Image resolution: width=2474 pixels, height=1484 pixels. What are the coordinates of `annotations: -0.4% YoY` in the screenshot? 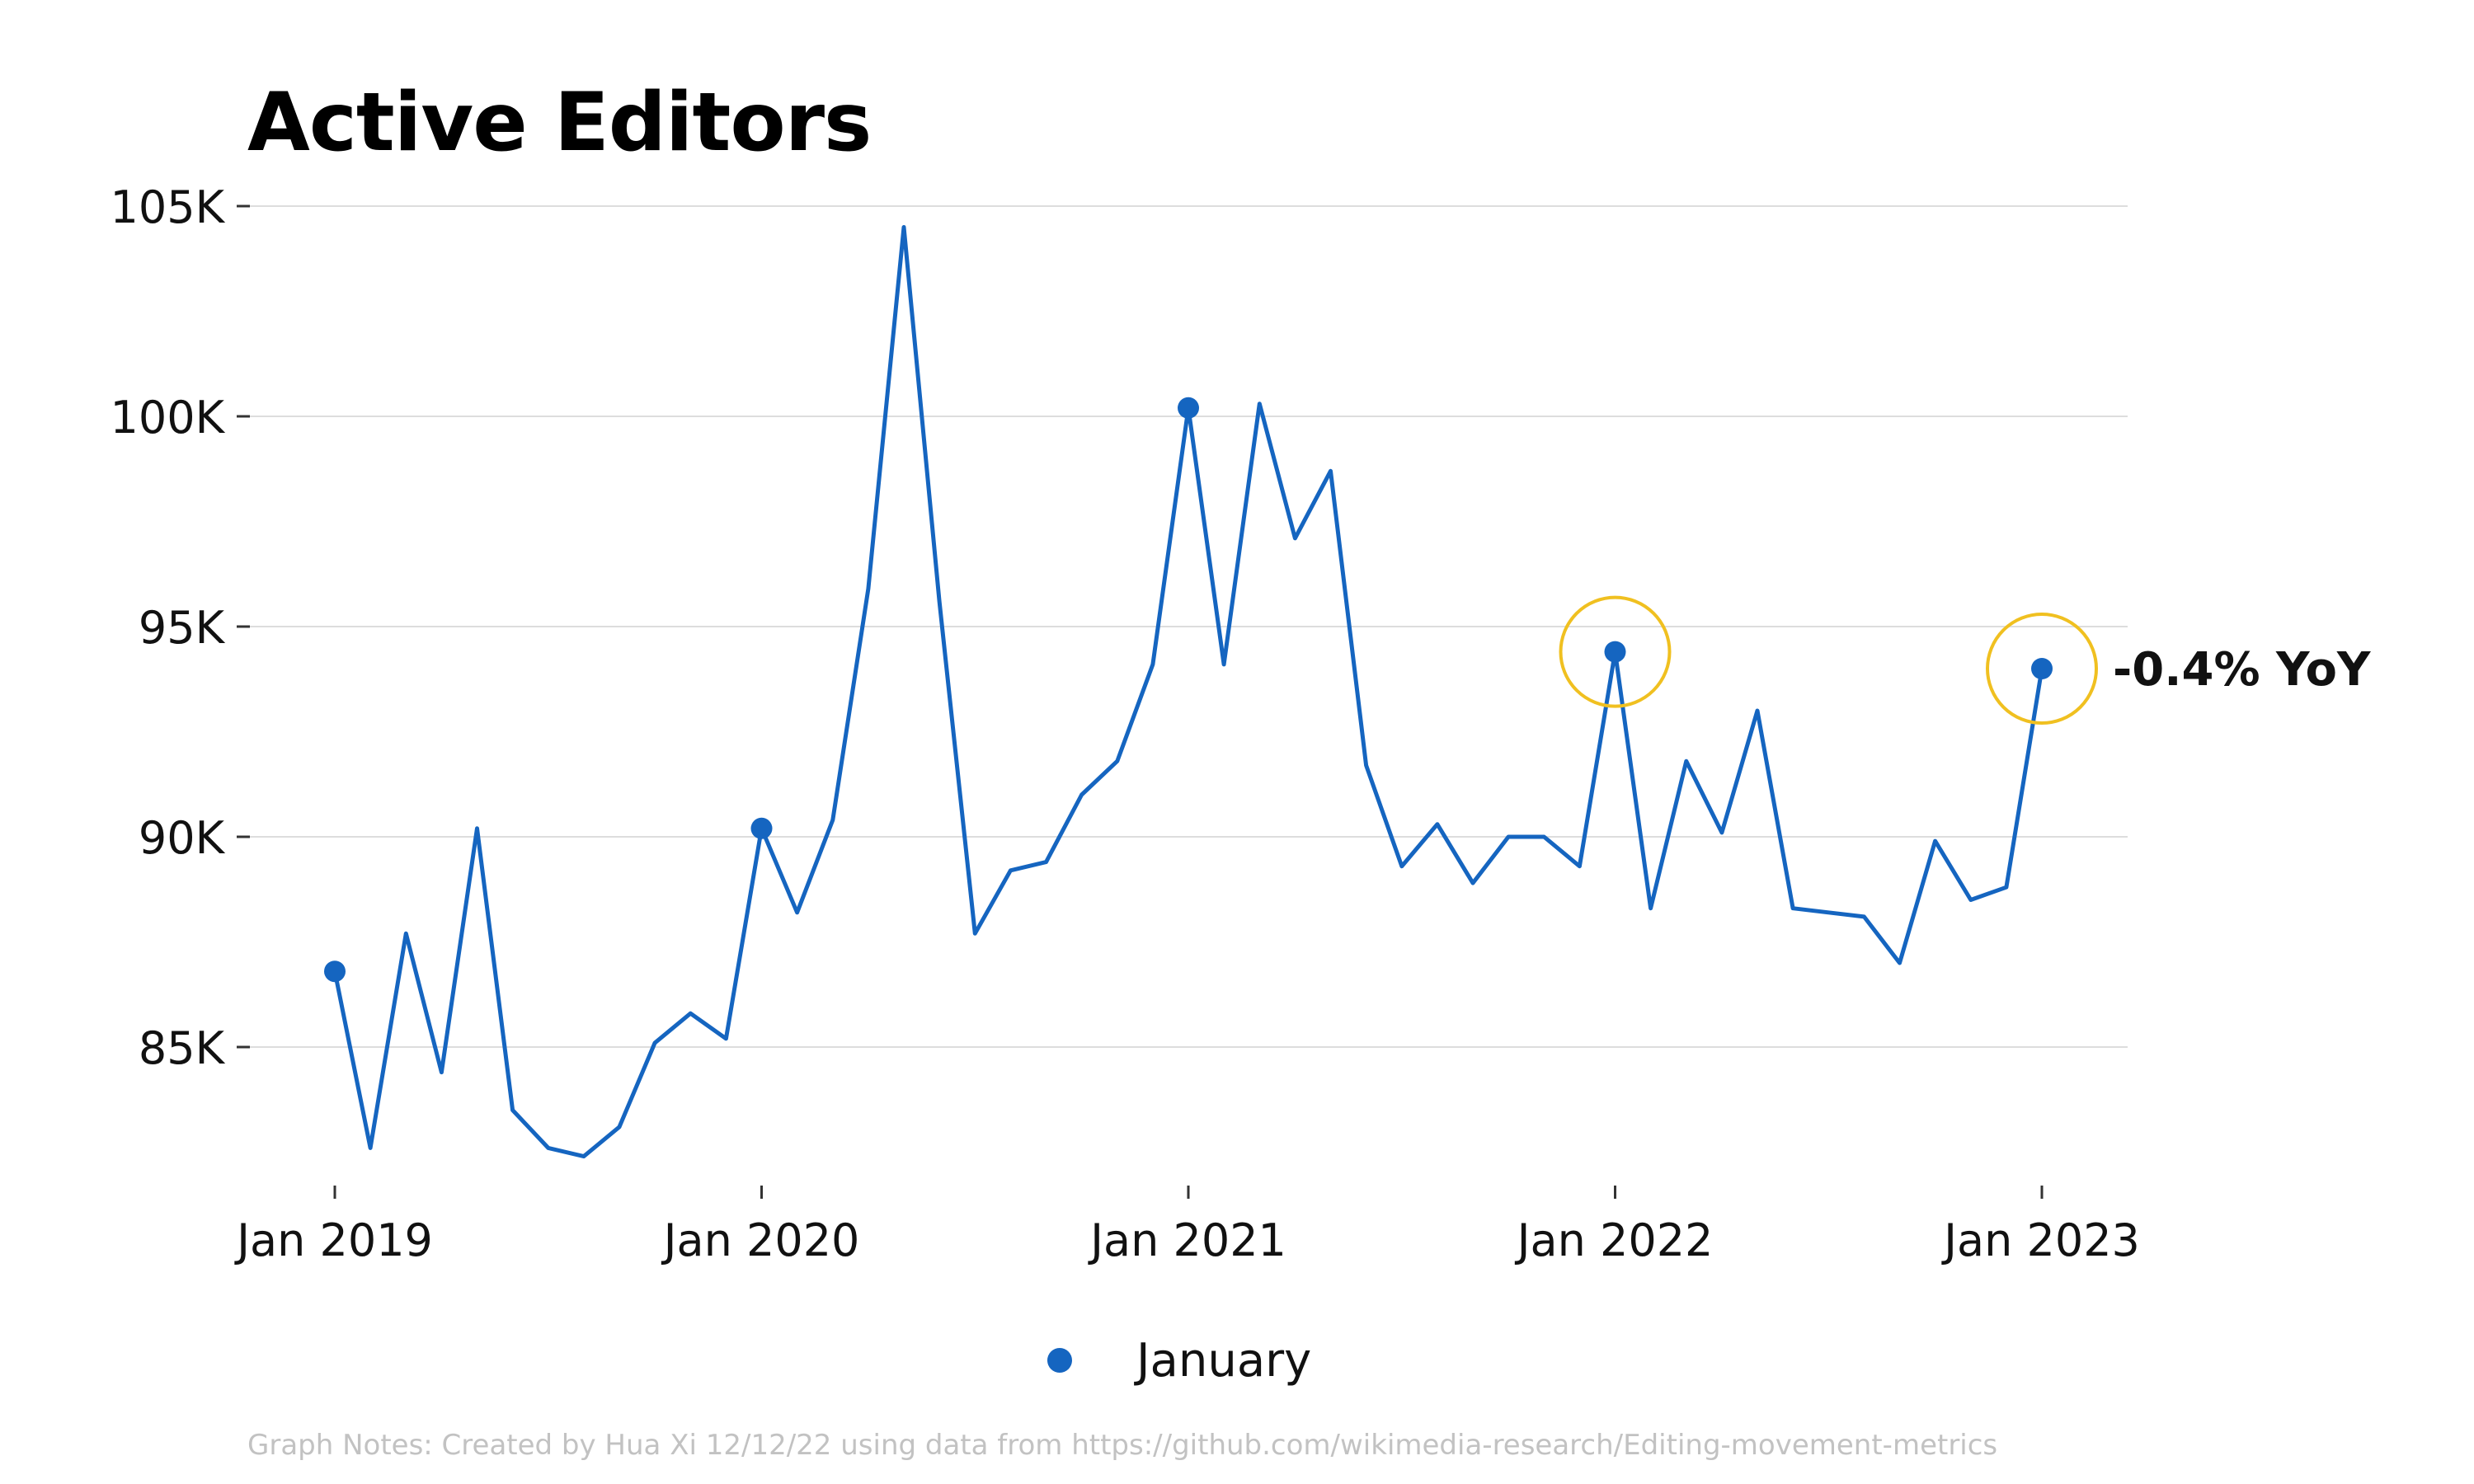 It's located at (2242, 670).